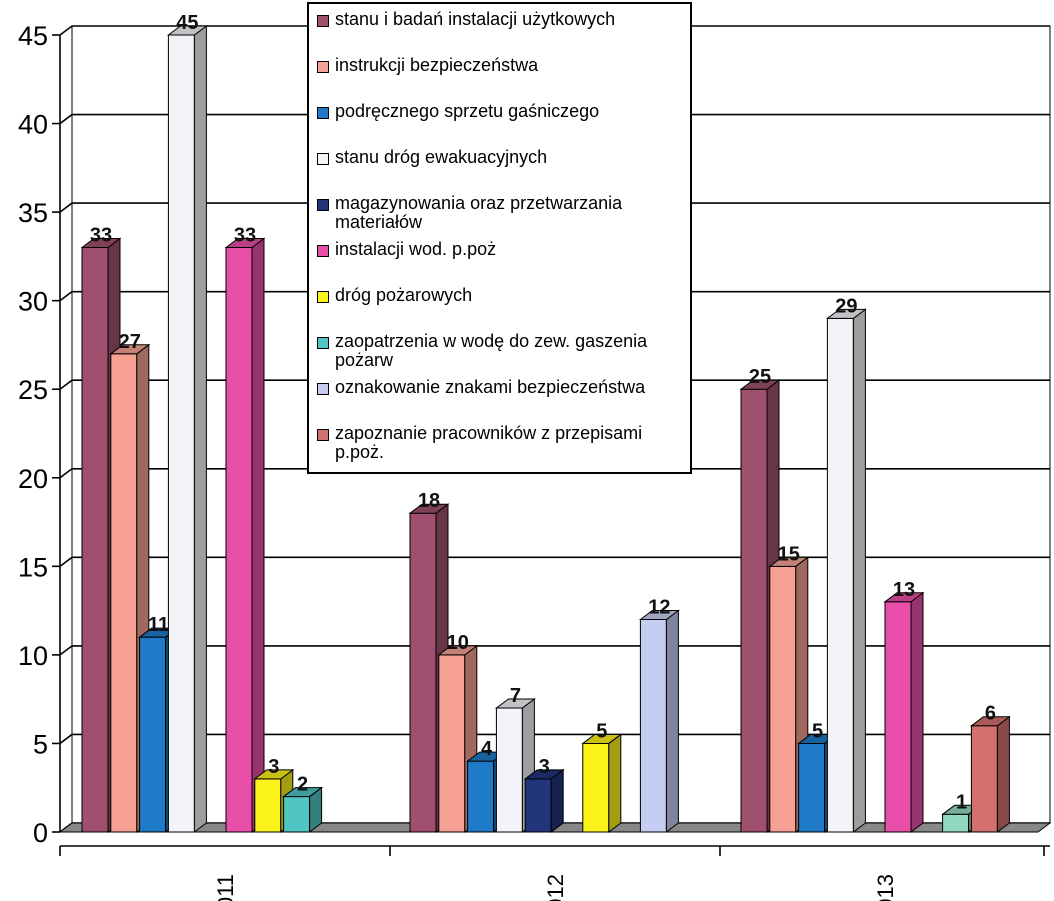 The width and height of the screenshot is (1054, 901). What do you see at coordinates (501, 309) in the screenshot?
I see `legend-item: dróg pożarowych` at bounding box center [501, 309].